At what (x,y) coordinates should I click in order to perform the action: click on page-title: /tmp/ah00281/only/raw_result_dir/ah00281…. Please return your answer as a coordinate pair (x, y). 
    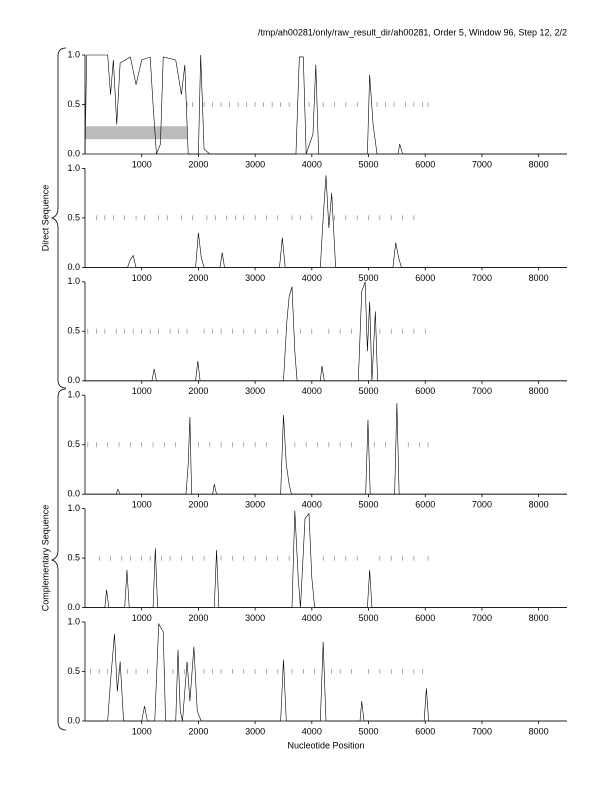
    Looking at the image, I should click on (412, 32).